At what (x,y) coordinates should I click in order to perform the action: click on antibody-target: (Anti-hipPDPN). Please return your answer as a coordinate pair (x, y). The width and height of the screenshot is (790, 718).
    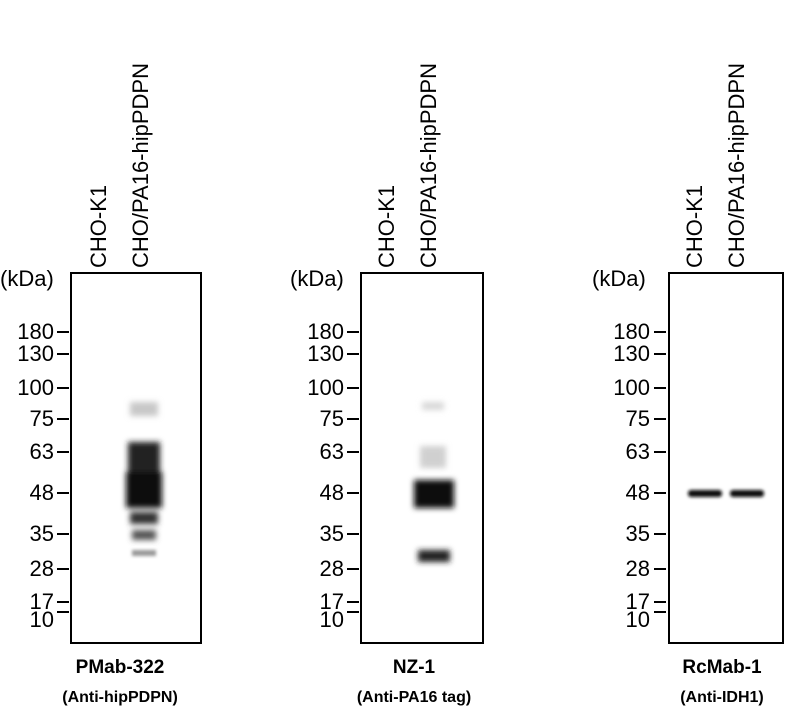
    Looking at the image, I should click on (120, 697).